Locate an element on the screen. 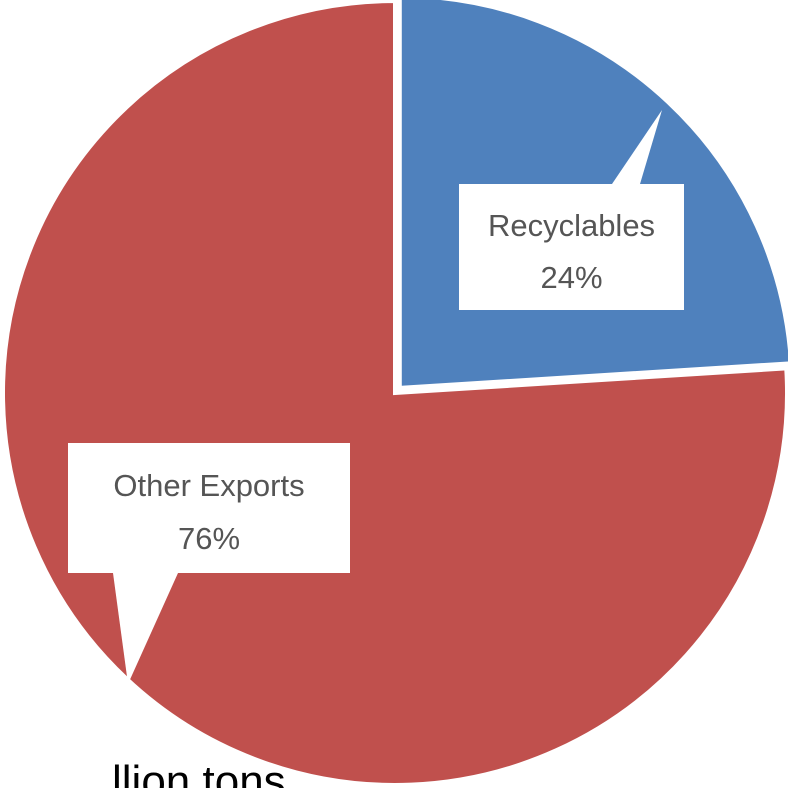 The width and height of the screenshot is (788, 788). callout-recyclables: Recyclables 24% is located at coordinates (571, 210).